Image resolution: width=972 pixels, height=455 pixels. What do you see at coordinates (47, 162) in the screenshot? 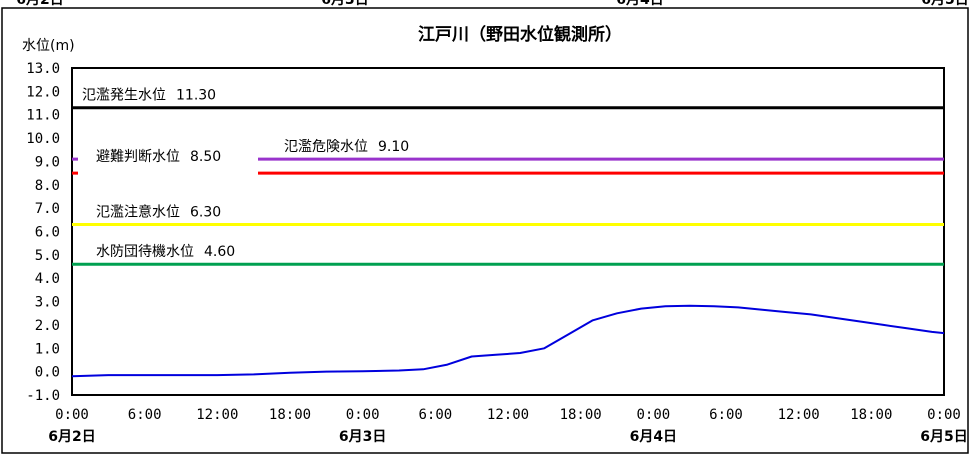
I see `y-tick-label: 9.0` at bounding box center [47, 162].